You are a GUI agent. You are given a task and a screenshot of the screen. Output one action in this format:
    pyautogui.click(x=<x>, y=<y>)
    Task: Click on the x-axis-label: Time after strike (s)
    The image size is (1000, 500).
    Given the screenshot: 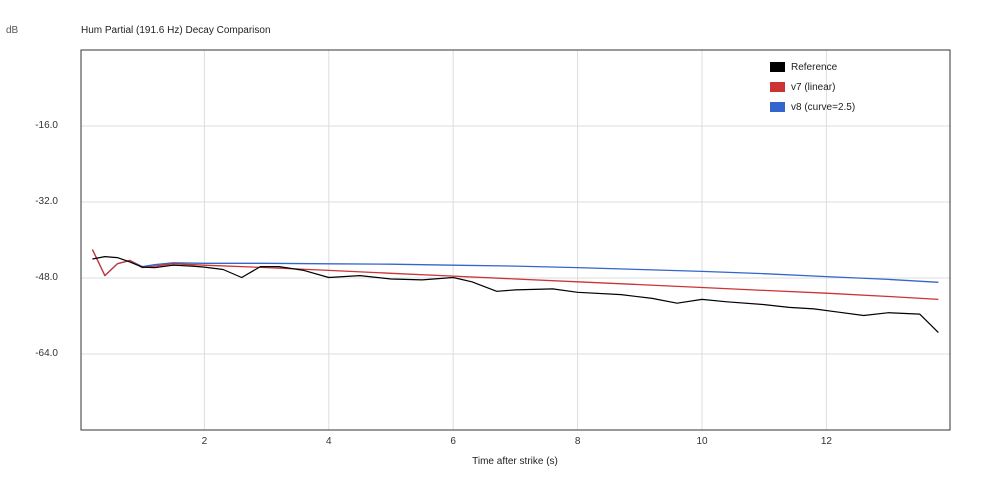 What is the action you would take?
    pyautogui.click(x=515, y=461)
    